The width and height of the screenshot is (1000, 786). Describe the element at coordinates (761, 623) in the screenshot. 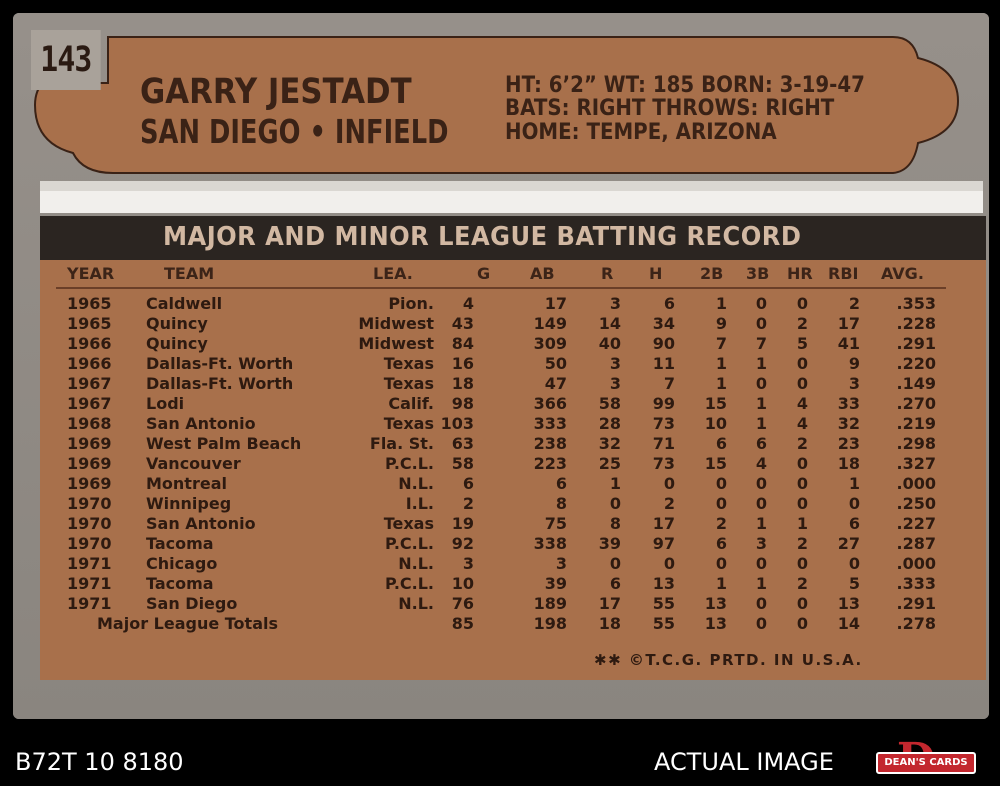

I see `totals-3b: 0` at that location.